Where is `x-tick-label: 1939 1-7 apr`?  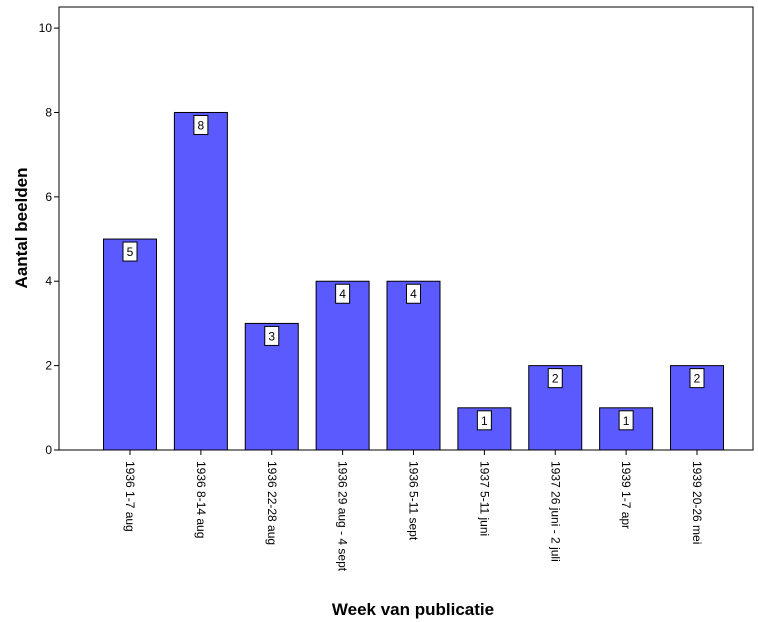
x-tick-label: 1939 1-7 apr is located at coordinates (626, 495).